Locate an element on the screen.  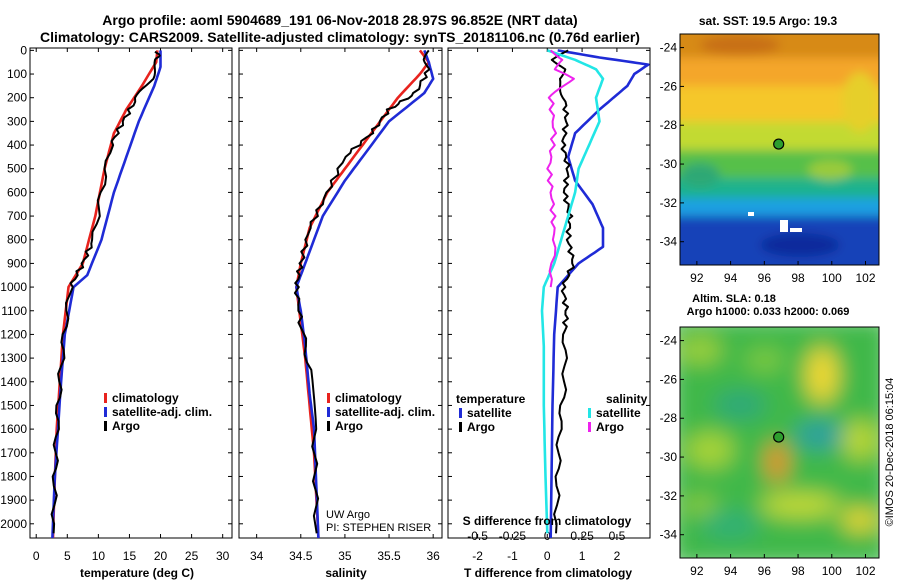
legend-t-argo-label: Argo is located at coordinates (481, 427).